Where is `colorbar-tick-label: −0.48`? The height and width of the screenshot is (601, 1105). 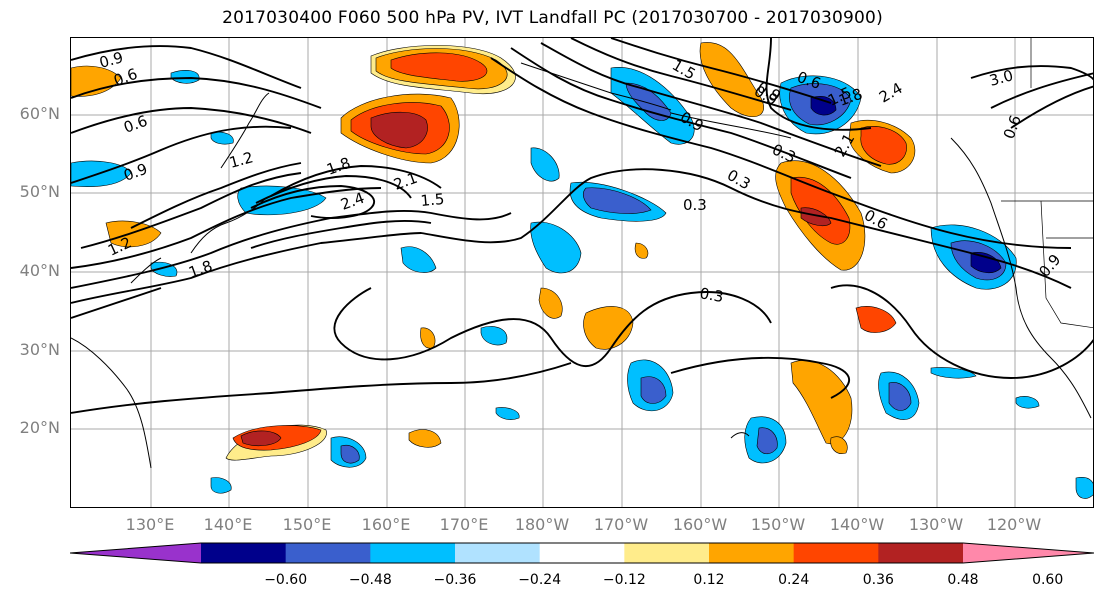 colorbar-tick-label: −0.48 is located at coordinates (370, 580).